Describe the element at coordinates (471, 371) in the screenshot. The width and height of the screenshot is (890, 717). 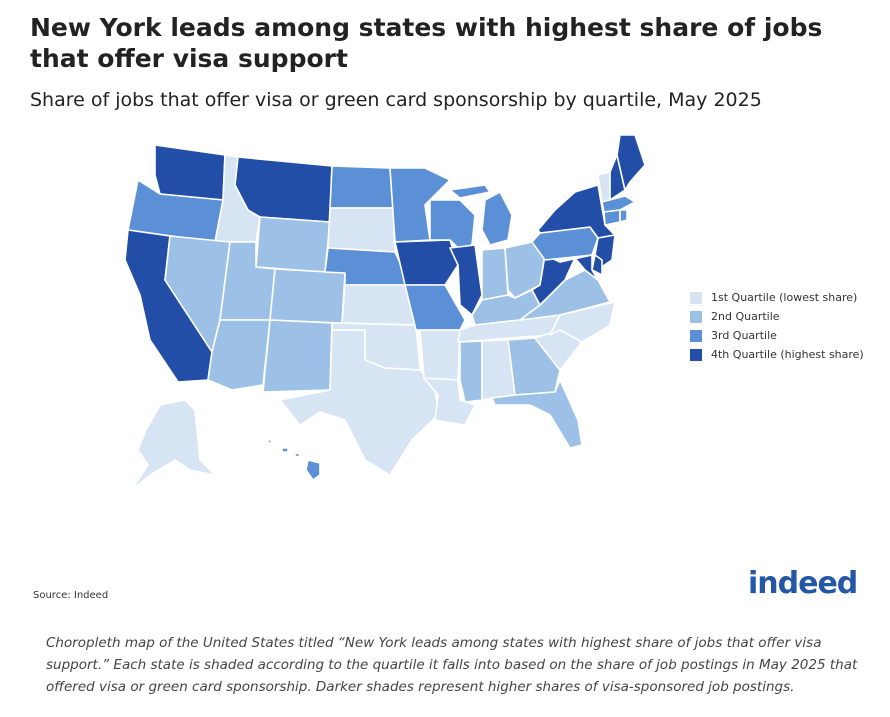
I see `state-ms` at that location.